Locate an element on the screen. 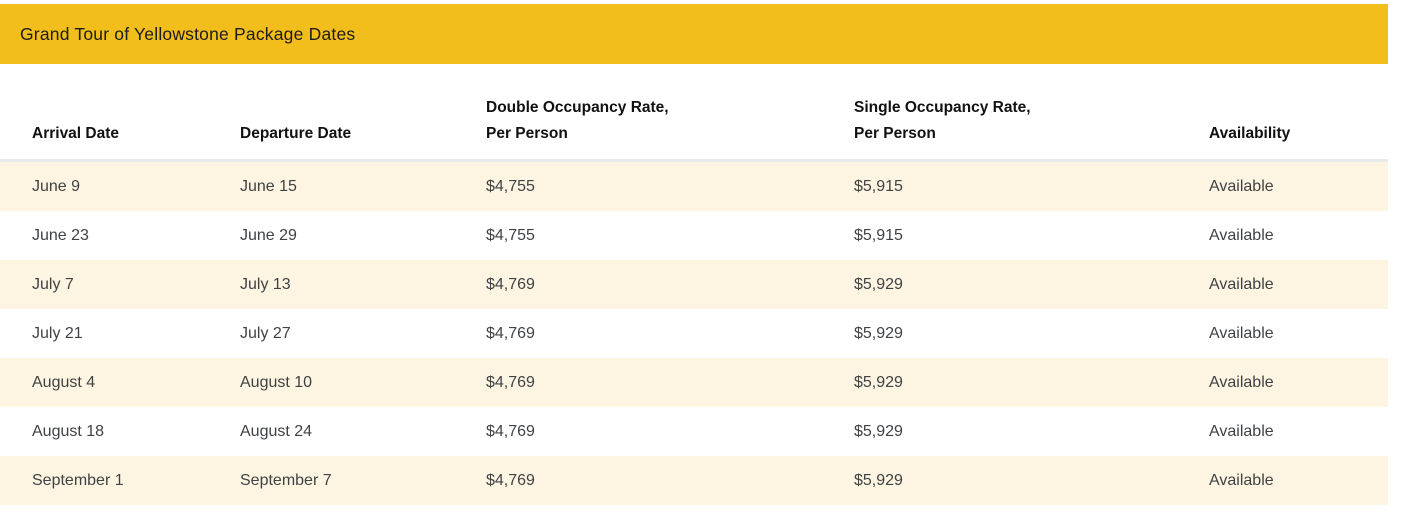 The height and width of the screenshot is (516, 1405). cell-arrival: August 4 is located at coordinates (64, 382).